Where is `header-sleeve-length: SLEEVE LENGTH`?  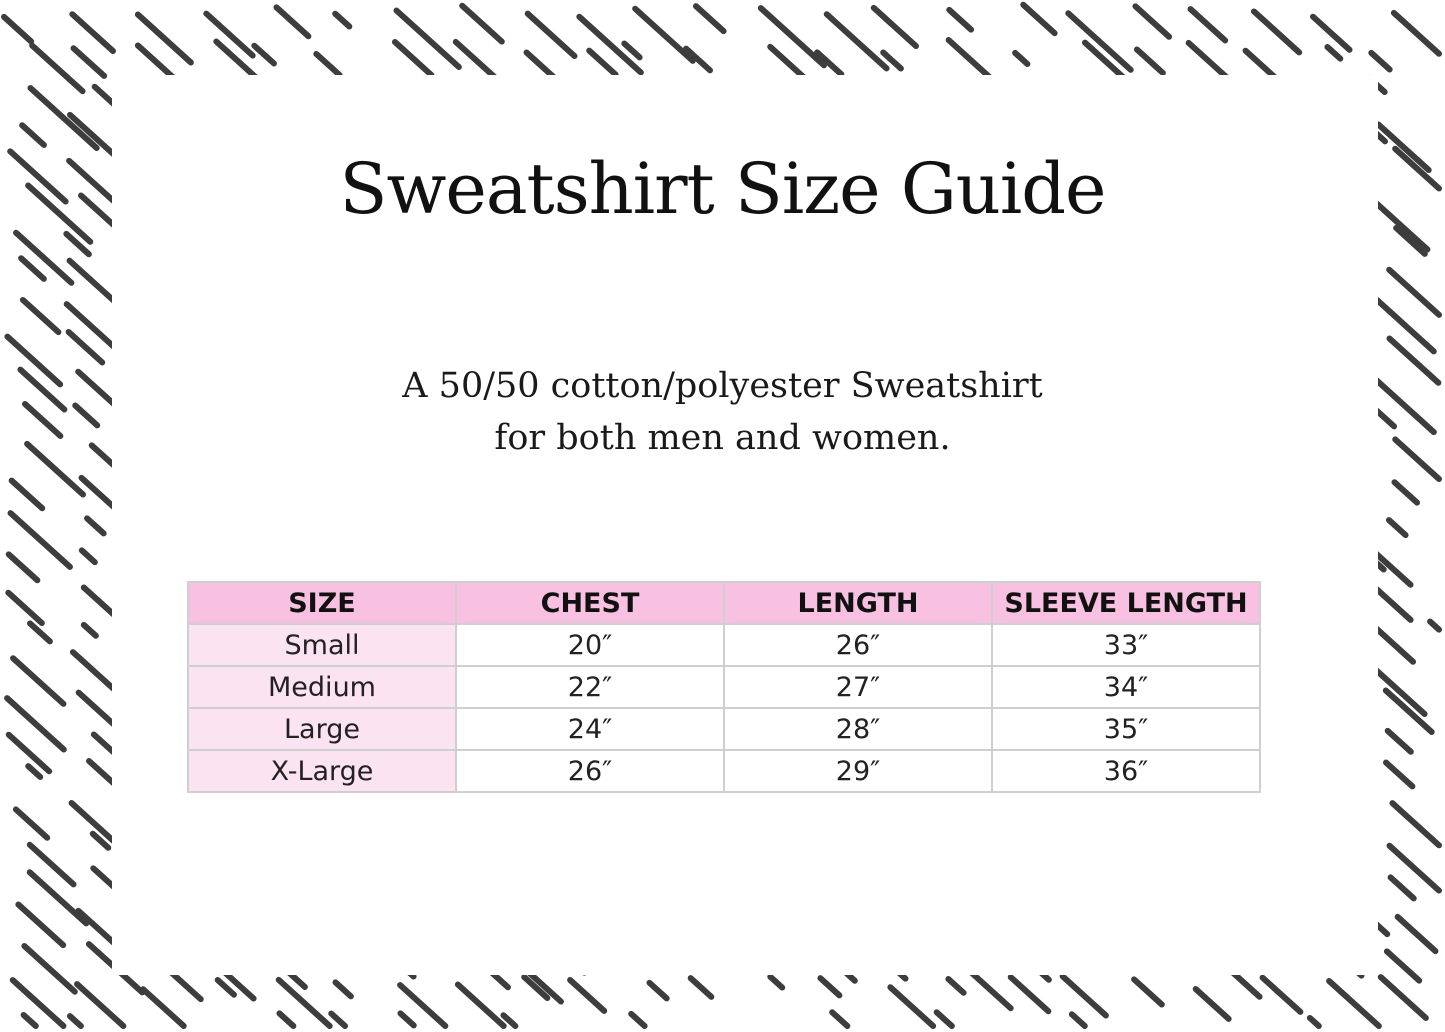 header-sleeve-length: SLEEVE LENGTH is located at coordinates (1126, 603).